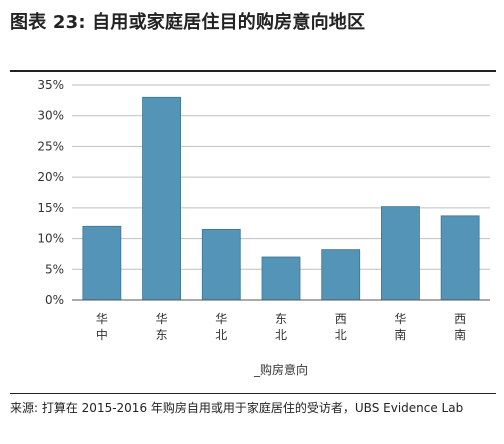 Image resolution: width=504 pixels, height=444 pixels. What do you see at coordinates (102, 263) in the screenshot?
I see `bar-华中` at bounding box center [102, 263].